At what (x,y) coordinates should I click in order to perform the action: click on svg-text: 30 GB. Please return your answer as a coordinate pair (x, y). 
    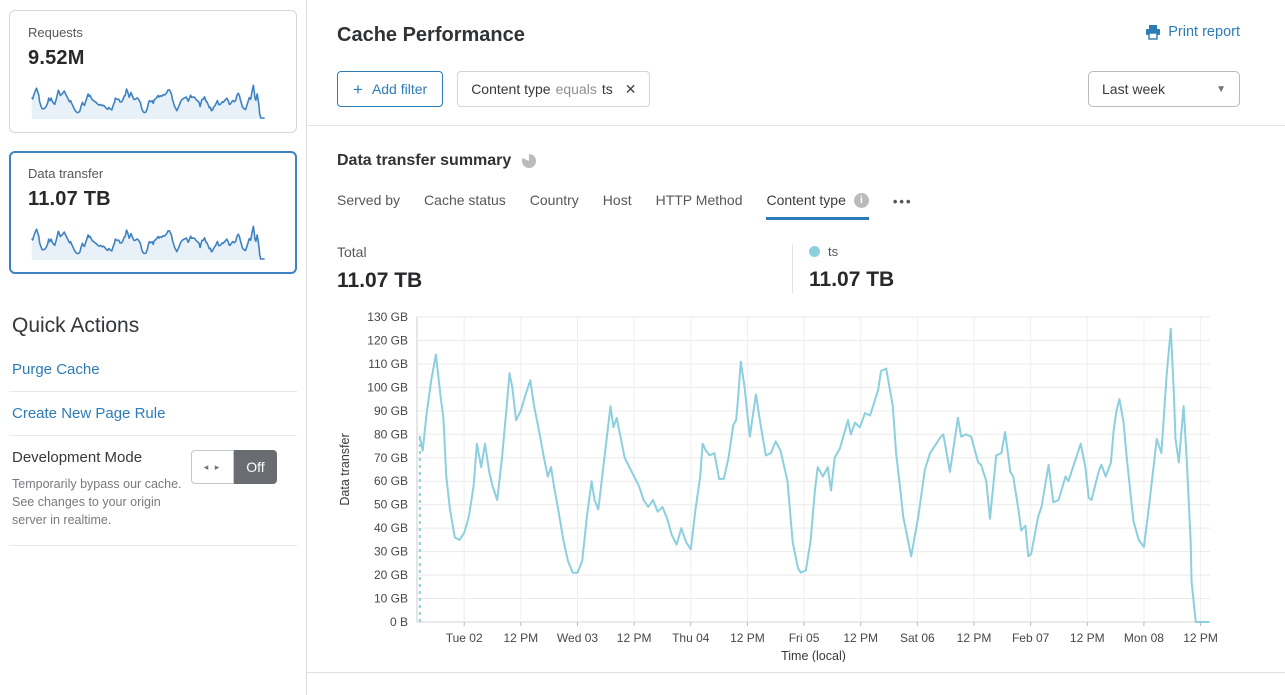
    Looking at the image, I should click on (391, 552).